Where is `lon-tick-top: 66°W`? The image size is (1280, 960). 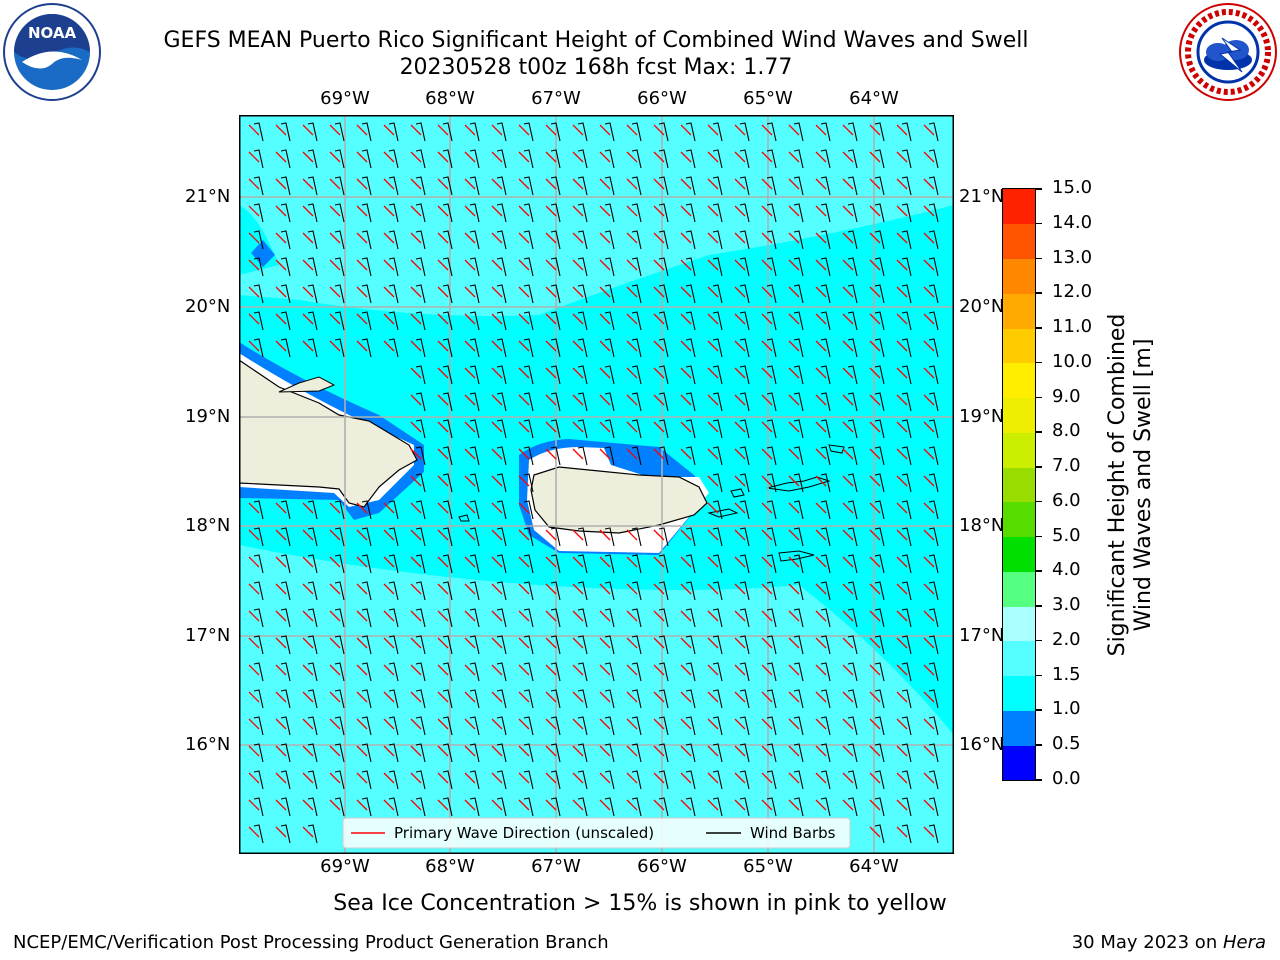 lon-tick-top: 66°W is located at coordinates (662, 98).